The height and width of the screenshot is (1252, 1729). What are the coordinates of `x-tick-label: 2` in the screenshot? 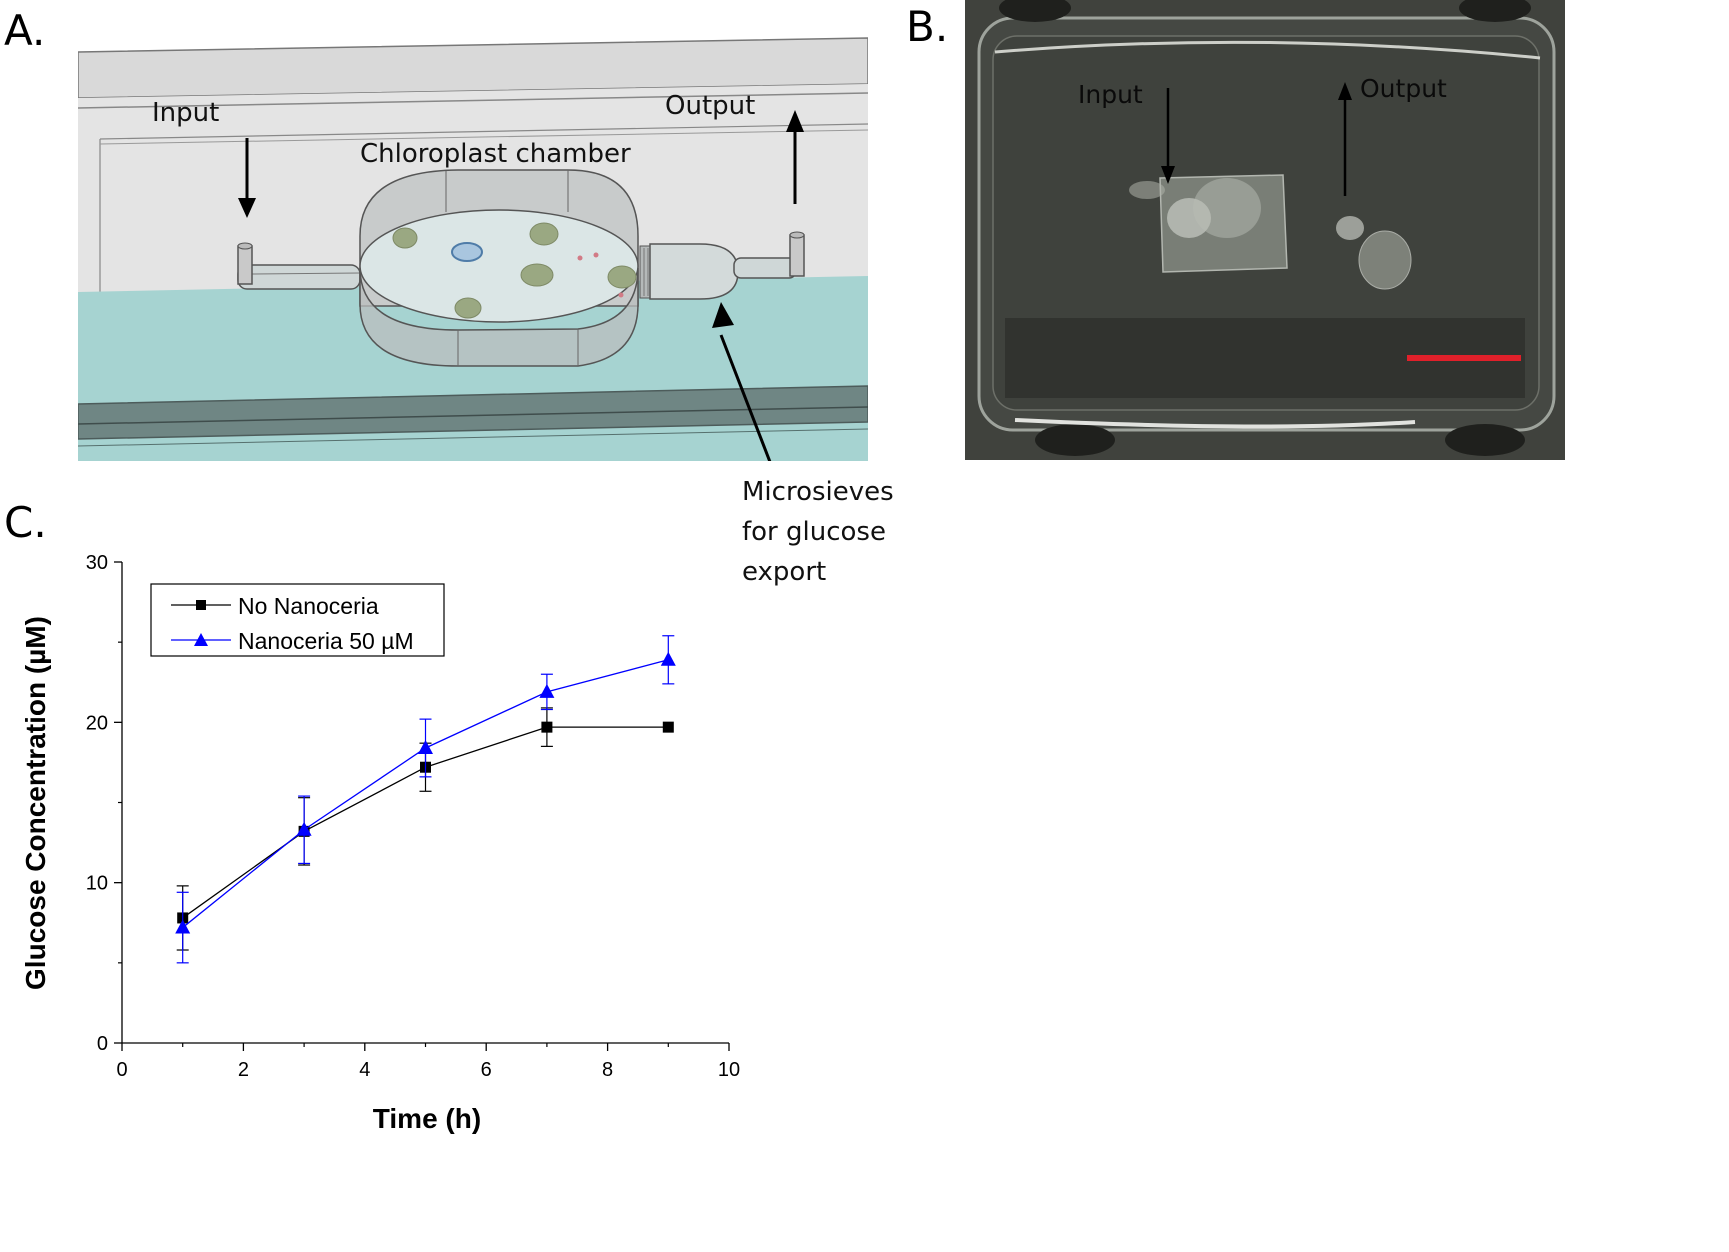 It's located at (243, 1070).